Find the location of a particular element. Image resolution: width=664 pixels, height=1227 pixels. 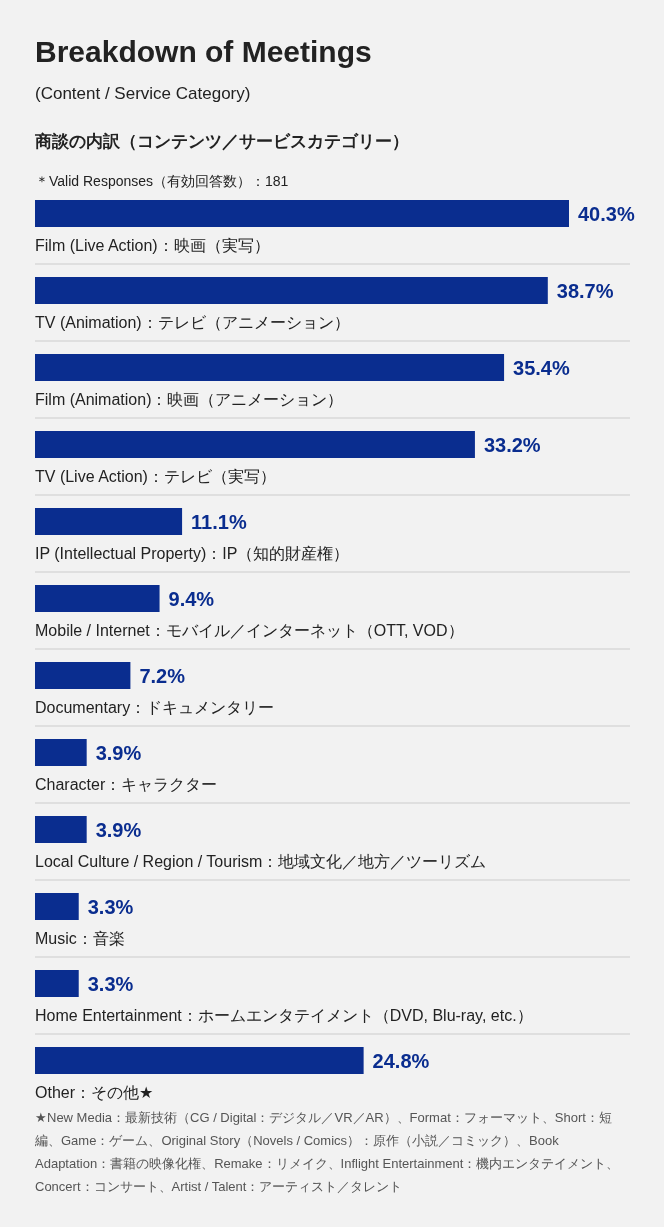

chart-subtitle: (Content / Service Category) is located at coordinates (143, 93).